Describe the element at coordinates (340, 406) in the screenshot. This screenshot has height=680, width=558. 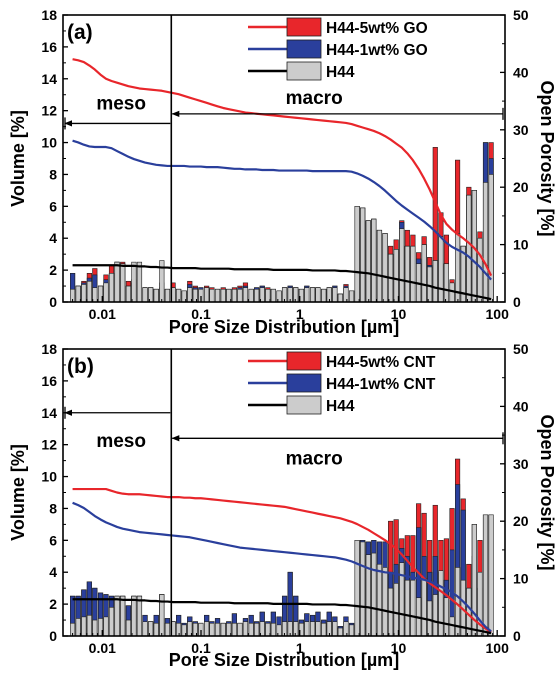
I see `legend-label: H44` at that location.